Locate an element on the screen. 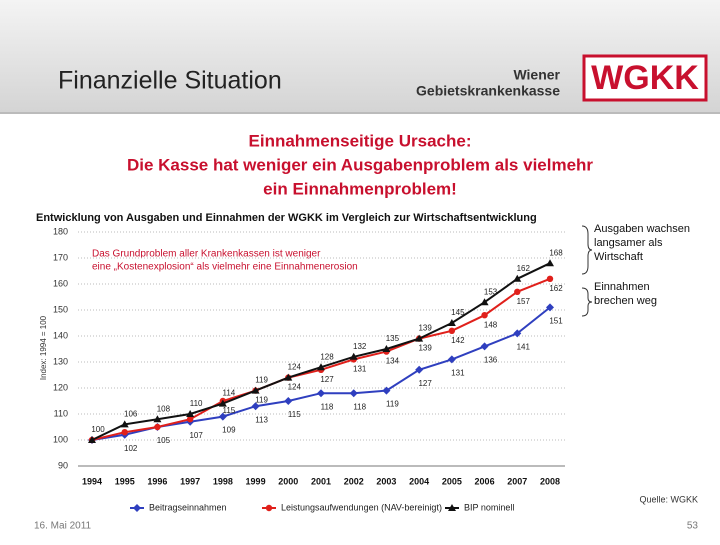  x-tick-label: 2004 is located at coordinates (419, 481).